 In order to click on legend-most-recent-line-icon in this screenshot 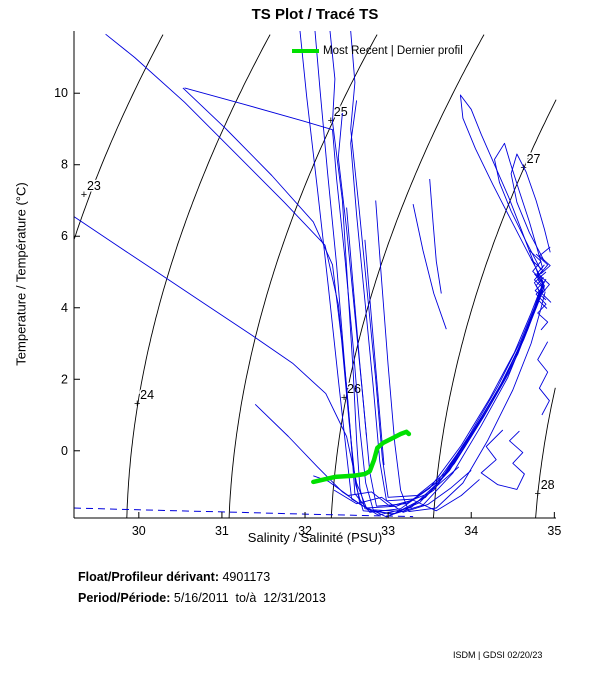, I will do `click(305, 51)`.